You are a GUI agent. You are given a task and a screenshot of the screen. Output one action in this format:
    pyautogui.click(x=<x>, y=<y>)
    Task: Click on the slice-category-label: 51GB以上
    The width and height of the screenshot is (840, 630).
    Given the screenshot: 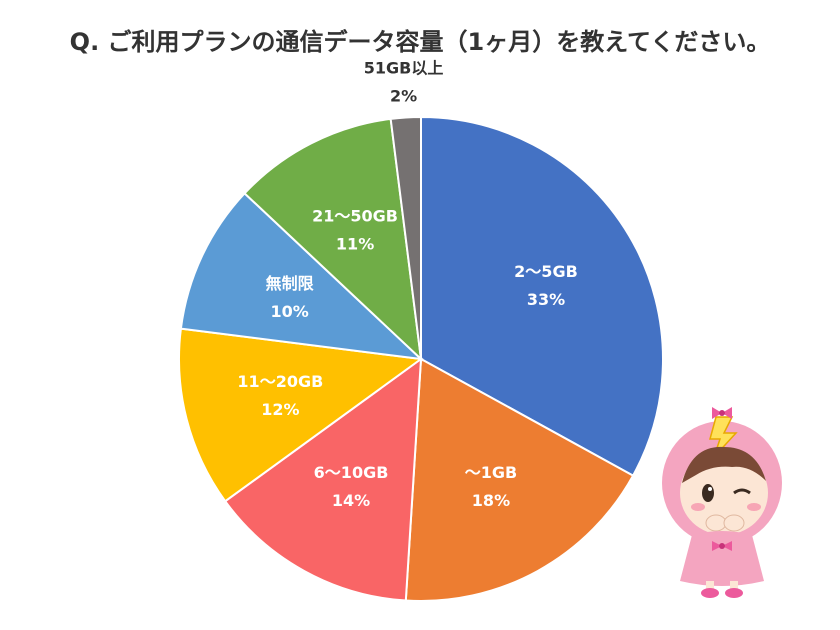 What is the action you would take?
    pyautogui.click(x=404, y=68)
    